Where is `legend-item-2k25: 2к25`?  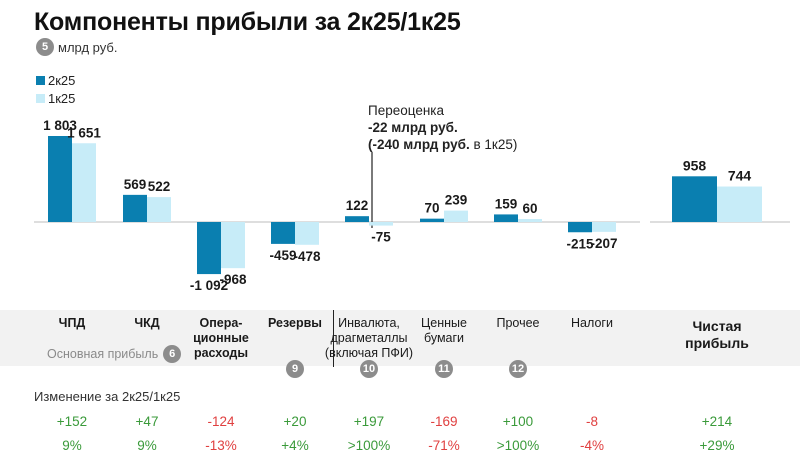 legend-item-2k25: 2к25 is located at coordinates (55, 80).